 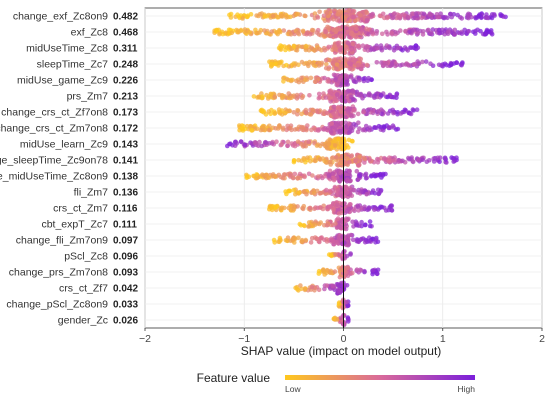 What do you see at coordinates (64, 145) in the screenshot?
I see `feature-name-label: midUse_learn_Zc9` at bounding box center [64, 145].